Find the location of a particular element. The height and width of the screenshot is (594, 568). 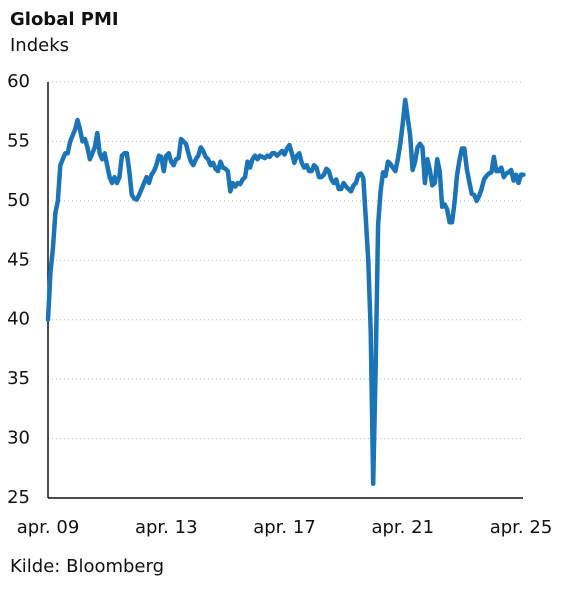

x-tick-label: apr. 13 is located at coordinates (166, 527).